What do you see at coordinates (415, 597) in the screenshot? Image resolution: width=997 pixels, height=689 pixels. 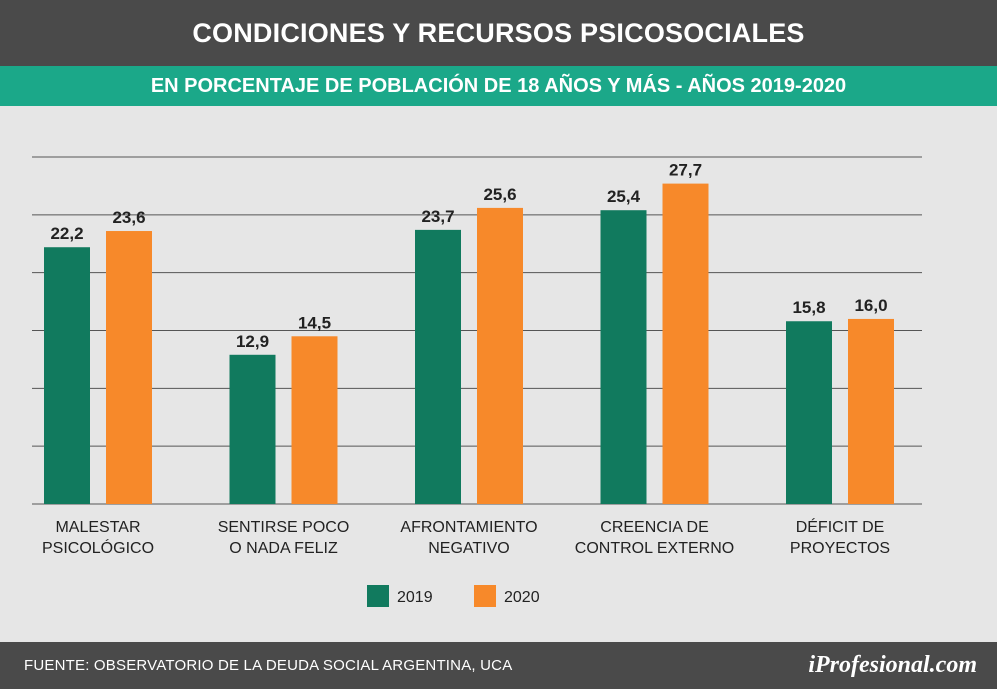 I see `legend-label-2019: 2019` at bounding box center [415, 597].